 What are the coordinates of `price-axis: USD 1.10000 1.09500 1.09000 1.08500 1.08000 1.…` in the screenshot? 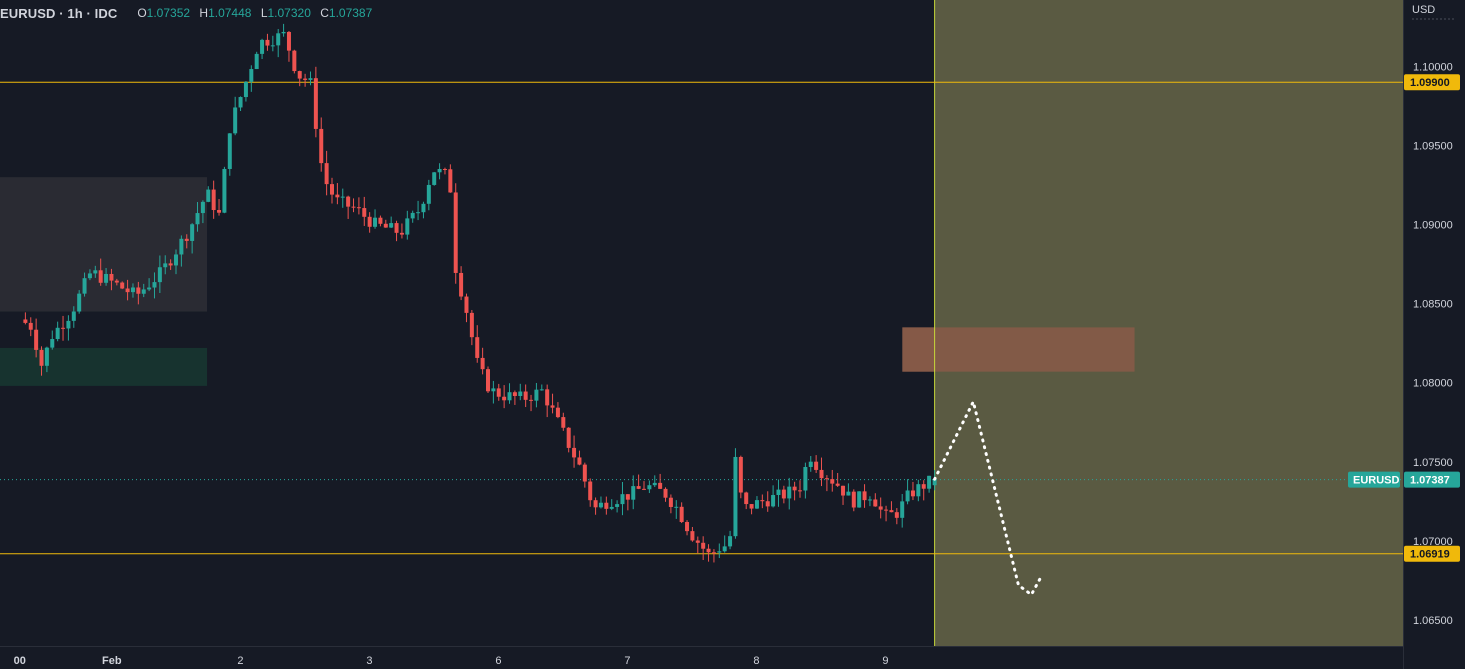 It's located at (1406, 334).